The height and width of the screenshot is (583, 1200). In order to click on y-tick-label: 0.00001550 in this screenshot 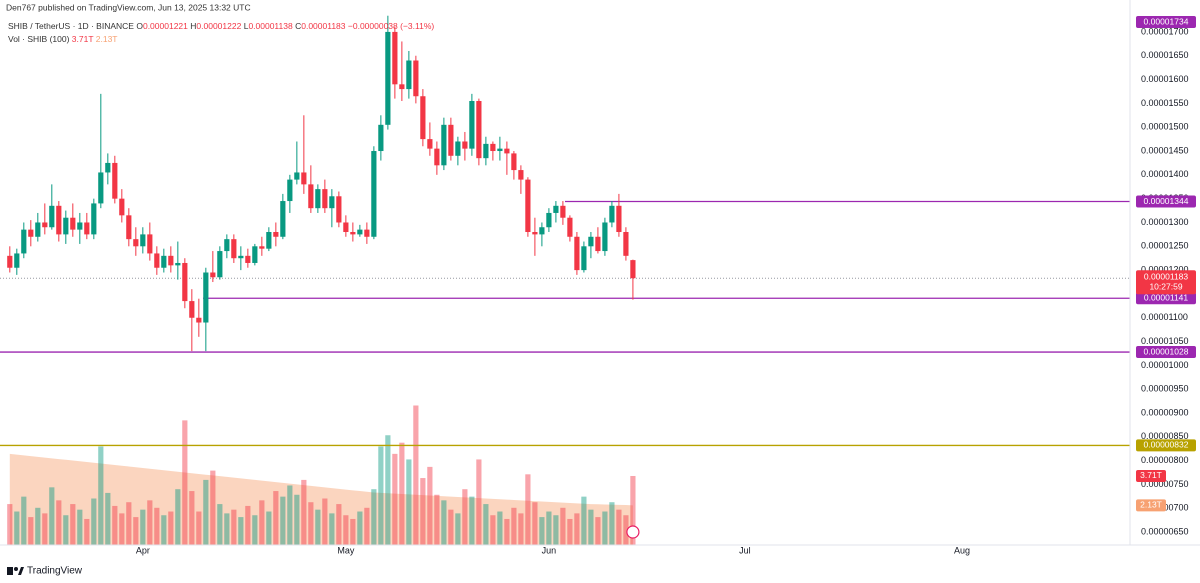, I will do `click(1165, 103)`.